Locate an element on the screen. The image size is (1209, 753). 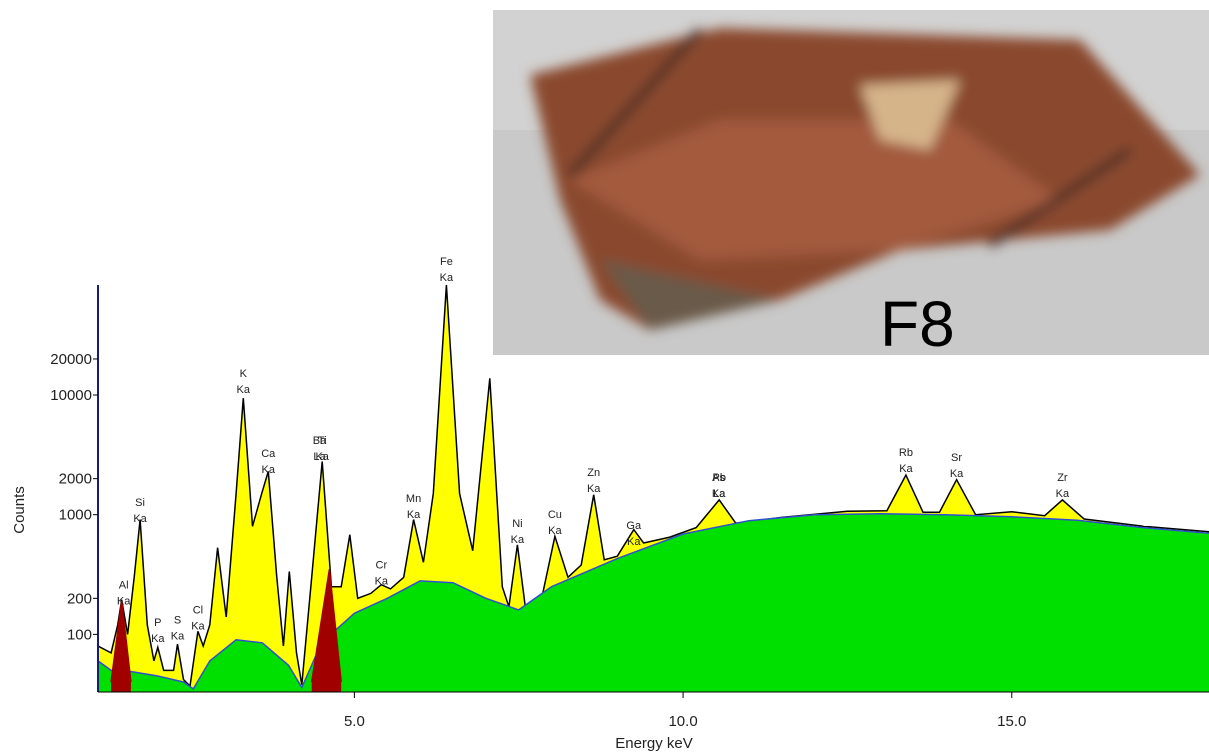
y-tick-label: 2000 is located at coordinates (75, 479).